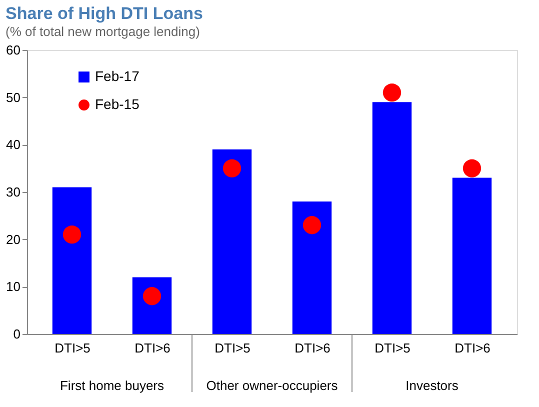  Describe the element at coordinates (13, 97) in the screenshot. I see `y-tick-label: 50` at that location.